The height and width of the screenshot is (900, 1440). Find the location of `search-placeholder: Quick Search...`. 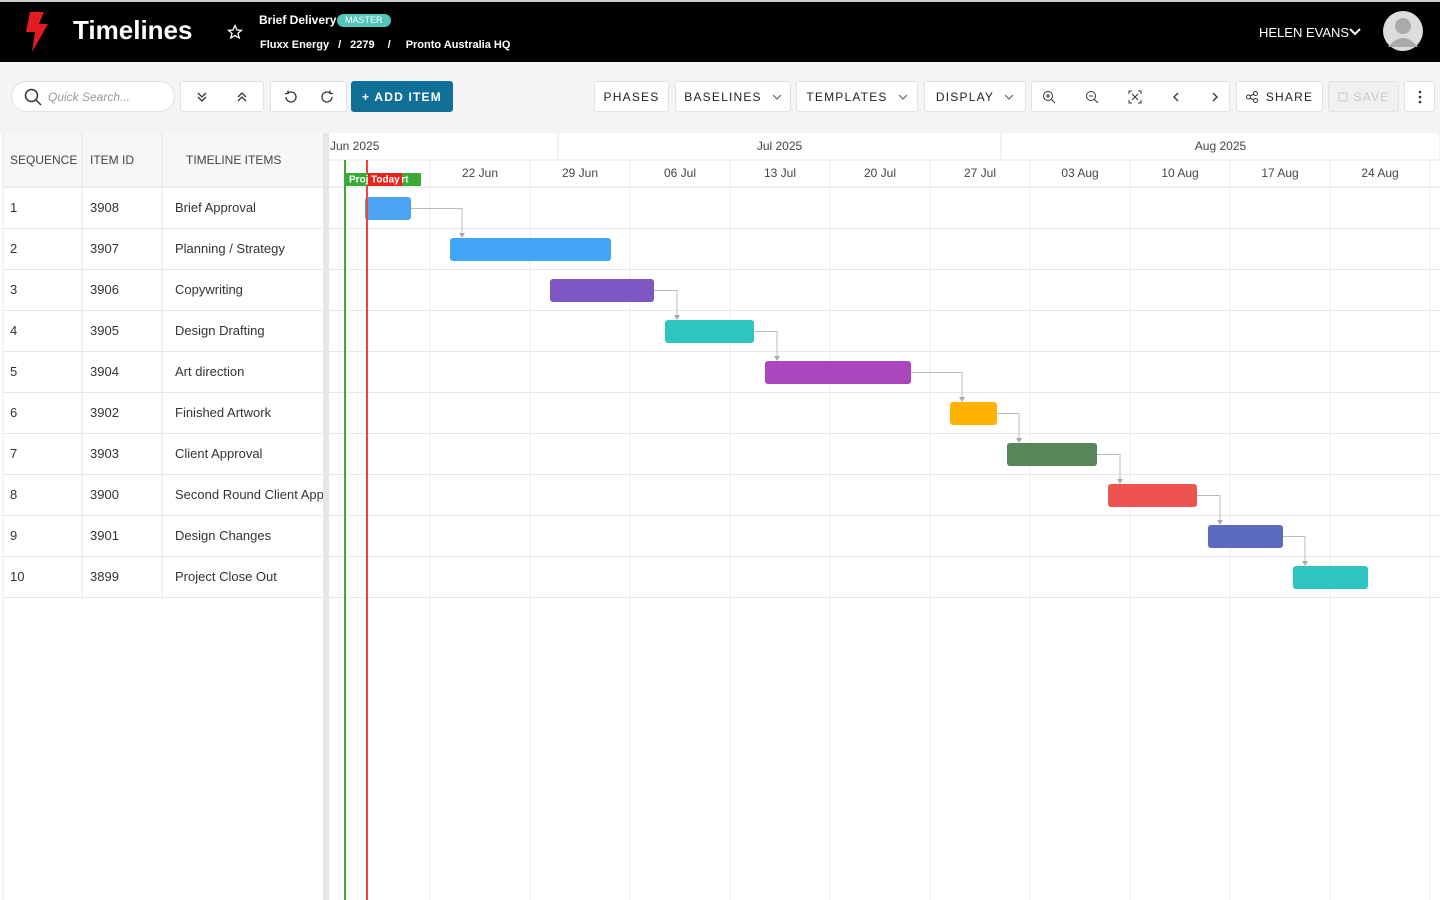

search-placeholder: Quick Search... is located at coordinates (89, 96).